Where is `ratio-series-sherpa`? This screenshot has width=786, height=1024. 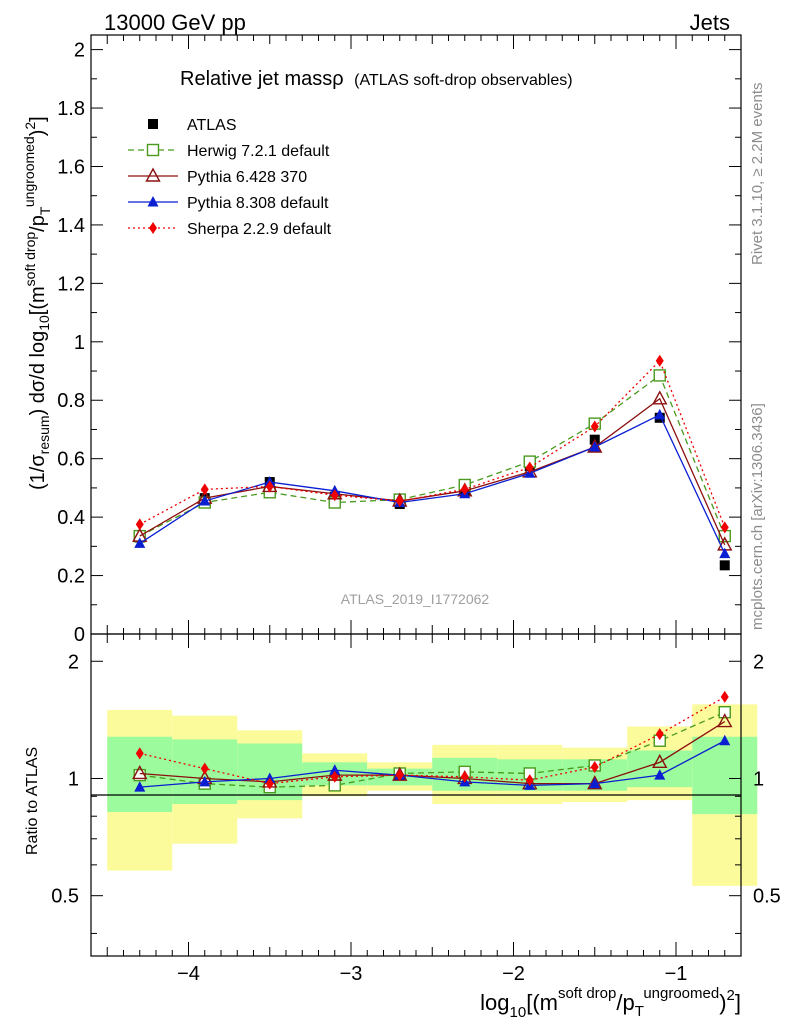
ratio-series-sherpa is located at coordinates (432, 740).